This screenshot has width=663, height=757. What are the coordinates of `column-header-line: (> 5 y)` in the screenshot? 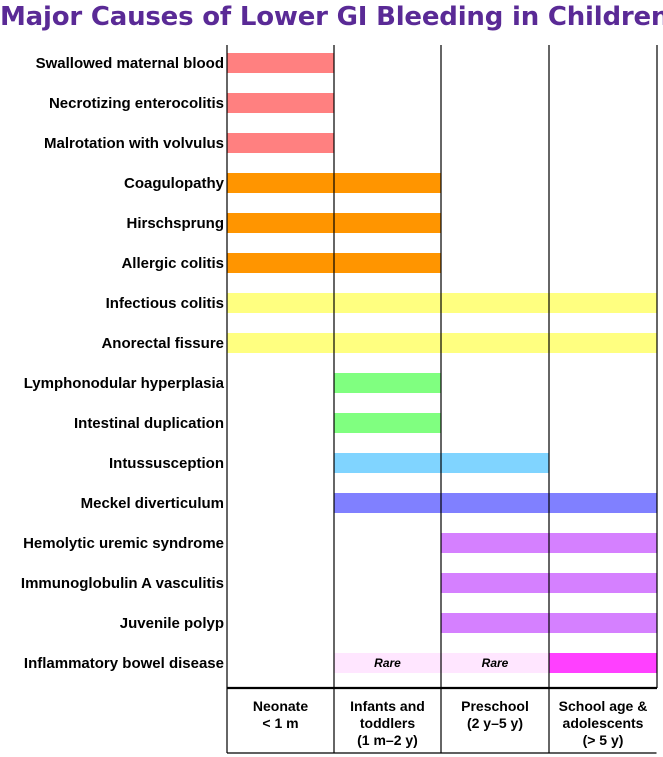 It's located at (603, 740).